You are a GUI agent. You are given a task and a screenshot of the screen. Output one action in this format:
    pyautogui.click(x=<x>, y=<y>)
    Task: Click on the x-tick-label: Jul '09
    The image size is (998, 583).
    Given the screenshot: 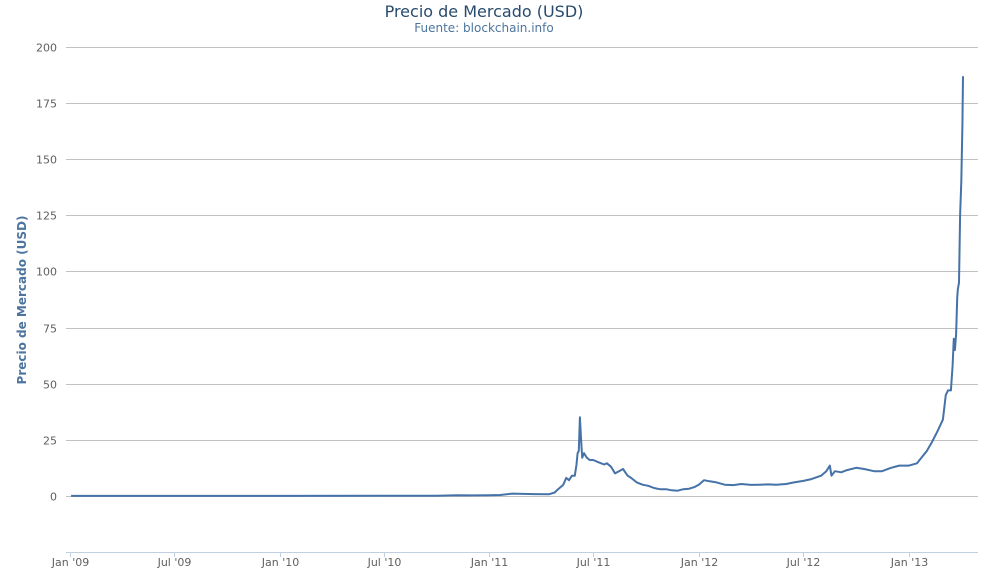 What is the action you would take?
    pyautogui.click(x=174, y=562)
    